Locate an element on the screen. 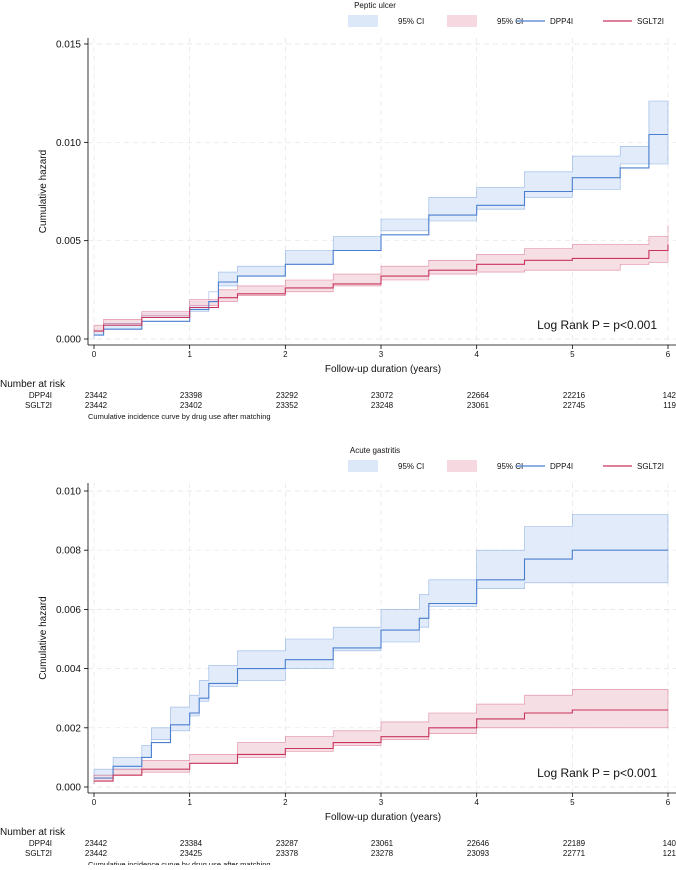  risk-cell: 23072 is located at coordinates (382, 395).